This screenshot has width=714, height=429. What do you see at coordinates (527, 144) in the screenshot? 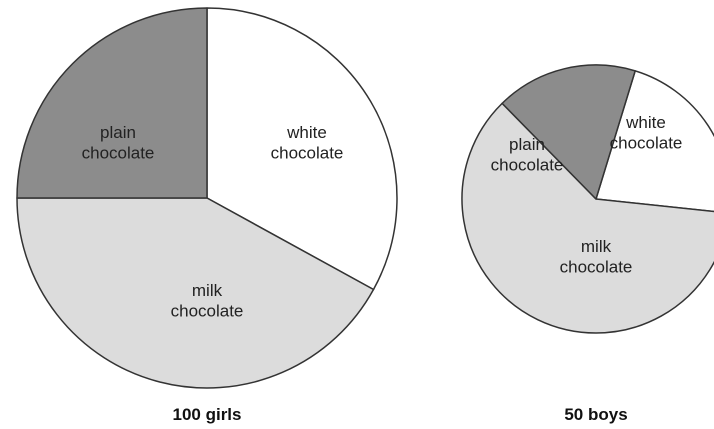
I see `slice-label-line-boys-plain-0: plain` at bounding box center [527, 144].